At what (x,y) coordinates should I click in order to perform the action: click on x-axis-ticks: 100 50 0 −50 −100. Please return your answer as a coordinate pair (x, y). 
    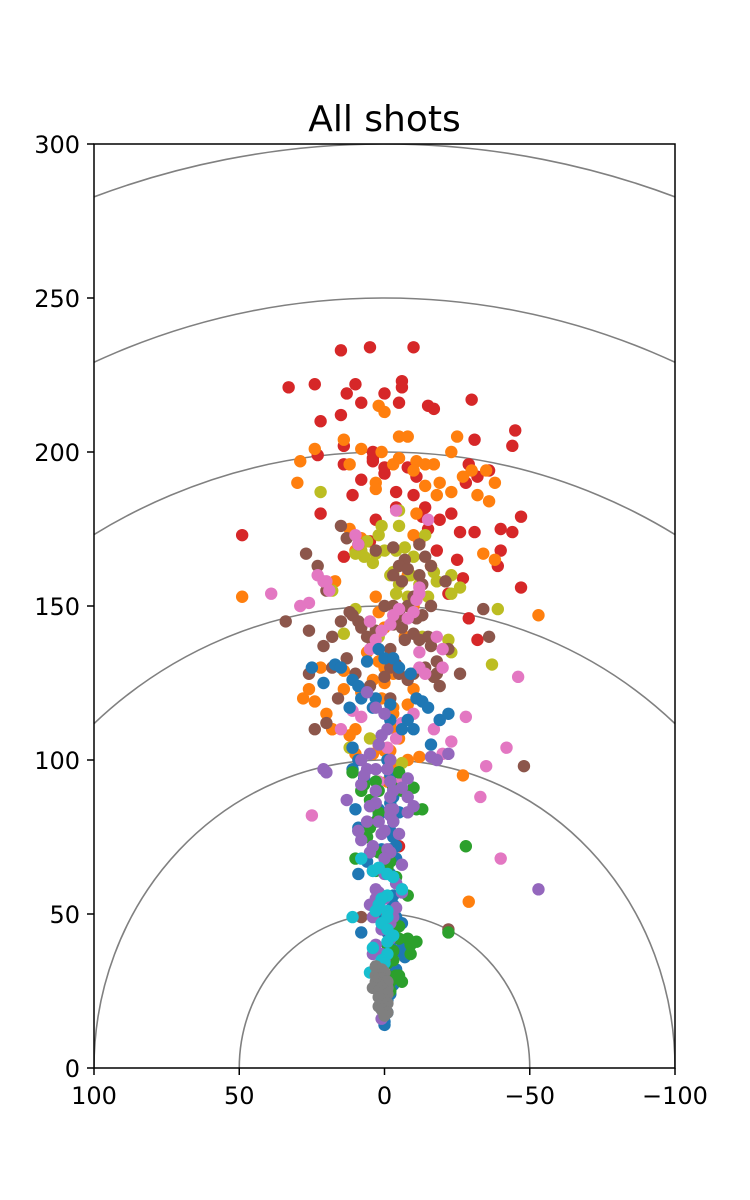
    Looking at the image, I should click on (389, 1089).